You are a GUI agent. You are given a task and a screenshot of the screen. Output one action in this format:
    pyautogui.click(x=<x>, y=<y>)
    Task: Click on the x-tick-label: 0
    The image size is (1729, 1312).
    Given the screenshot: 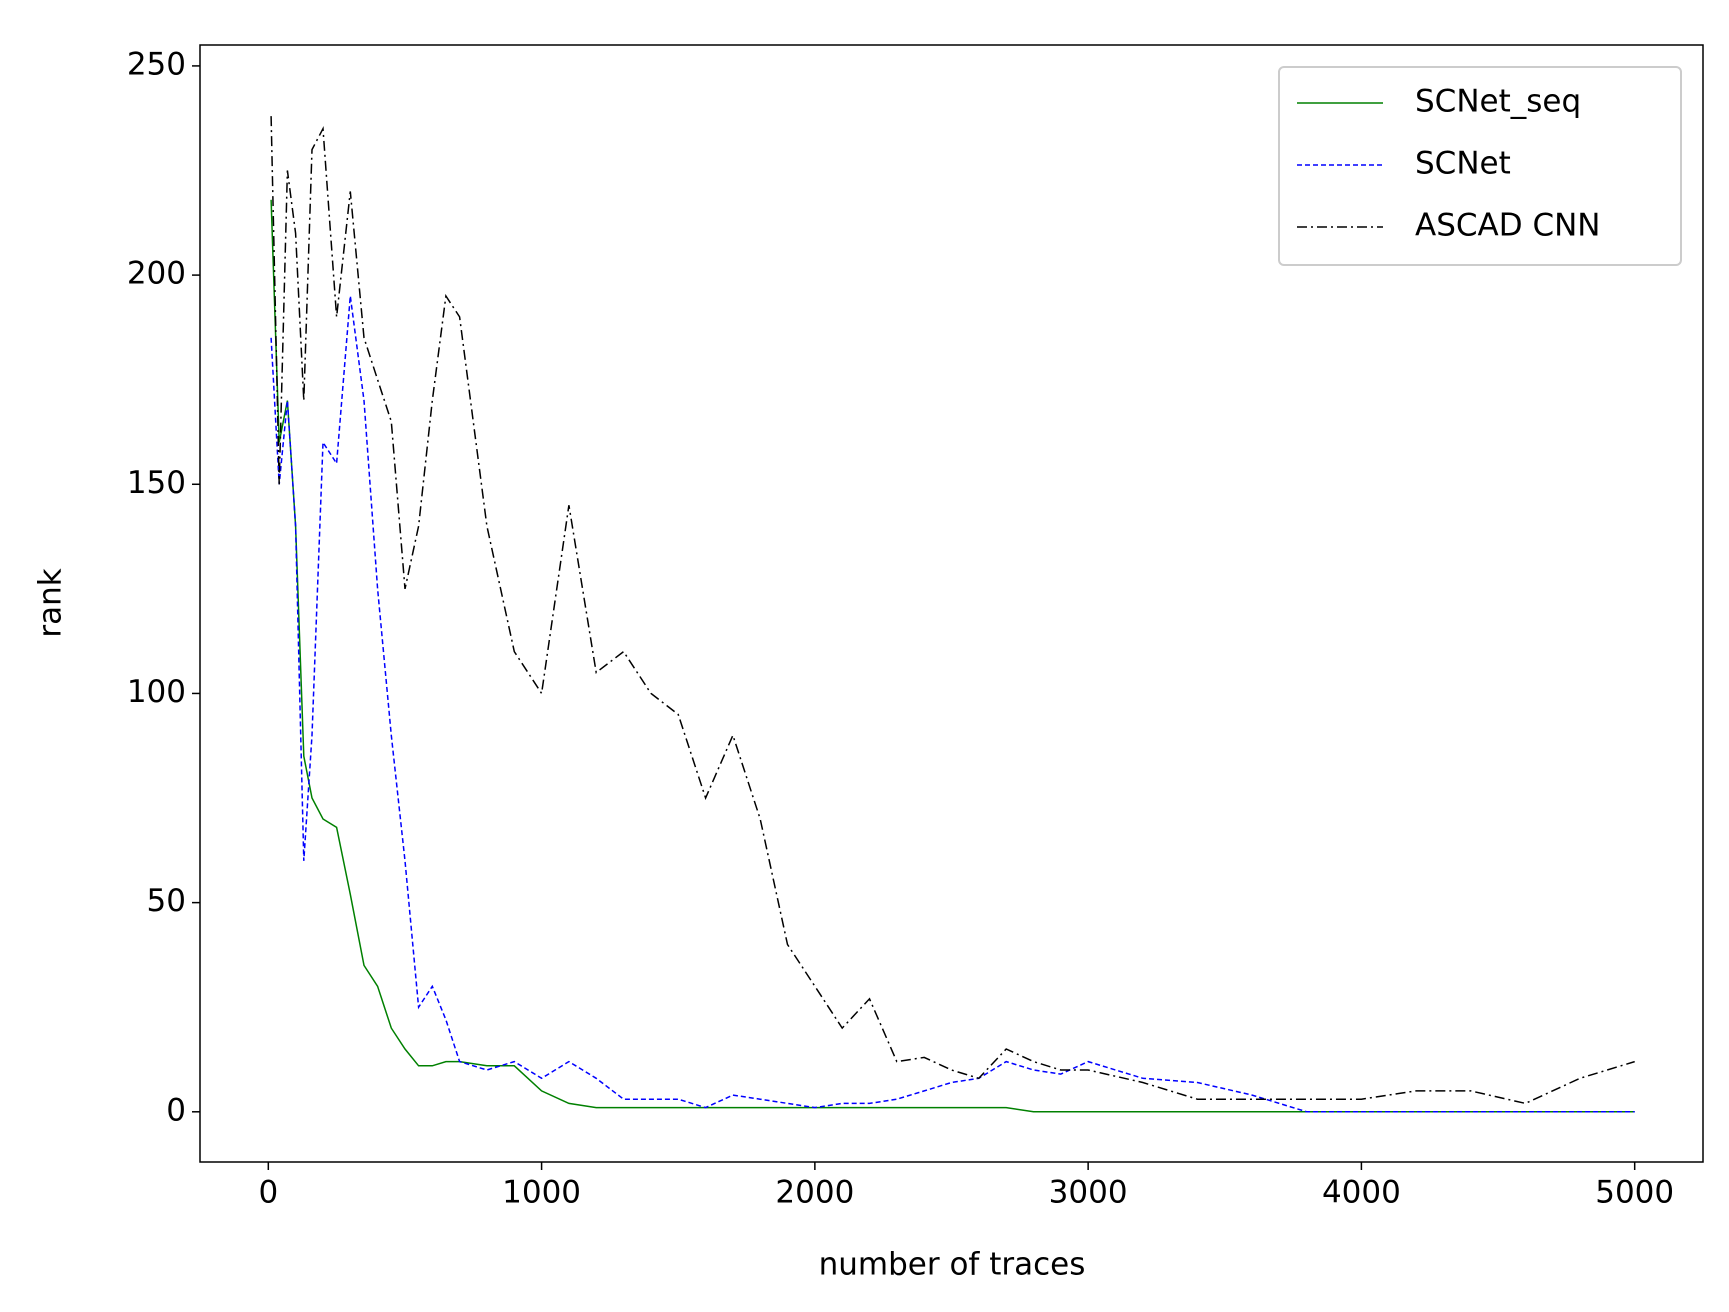 What is the action you would take?
    pyautogui.click(x=268, y=1193)
    